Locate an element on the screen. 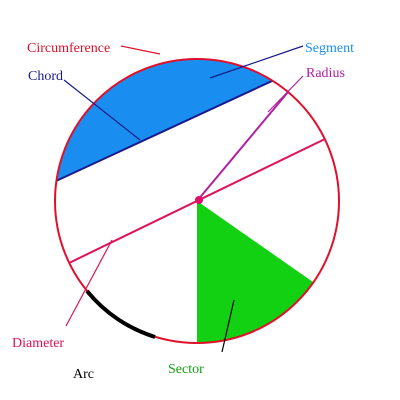 This screenshot has height=400, width=400. center-point is located at coordinates (199, 200).